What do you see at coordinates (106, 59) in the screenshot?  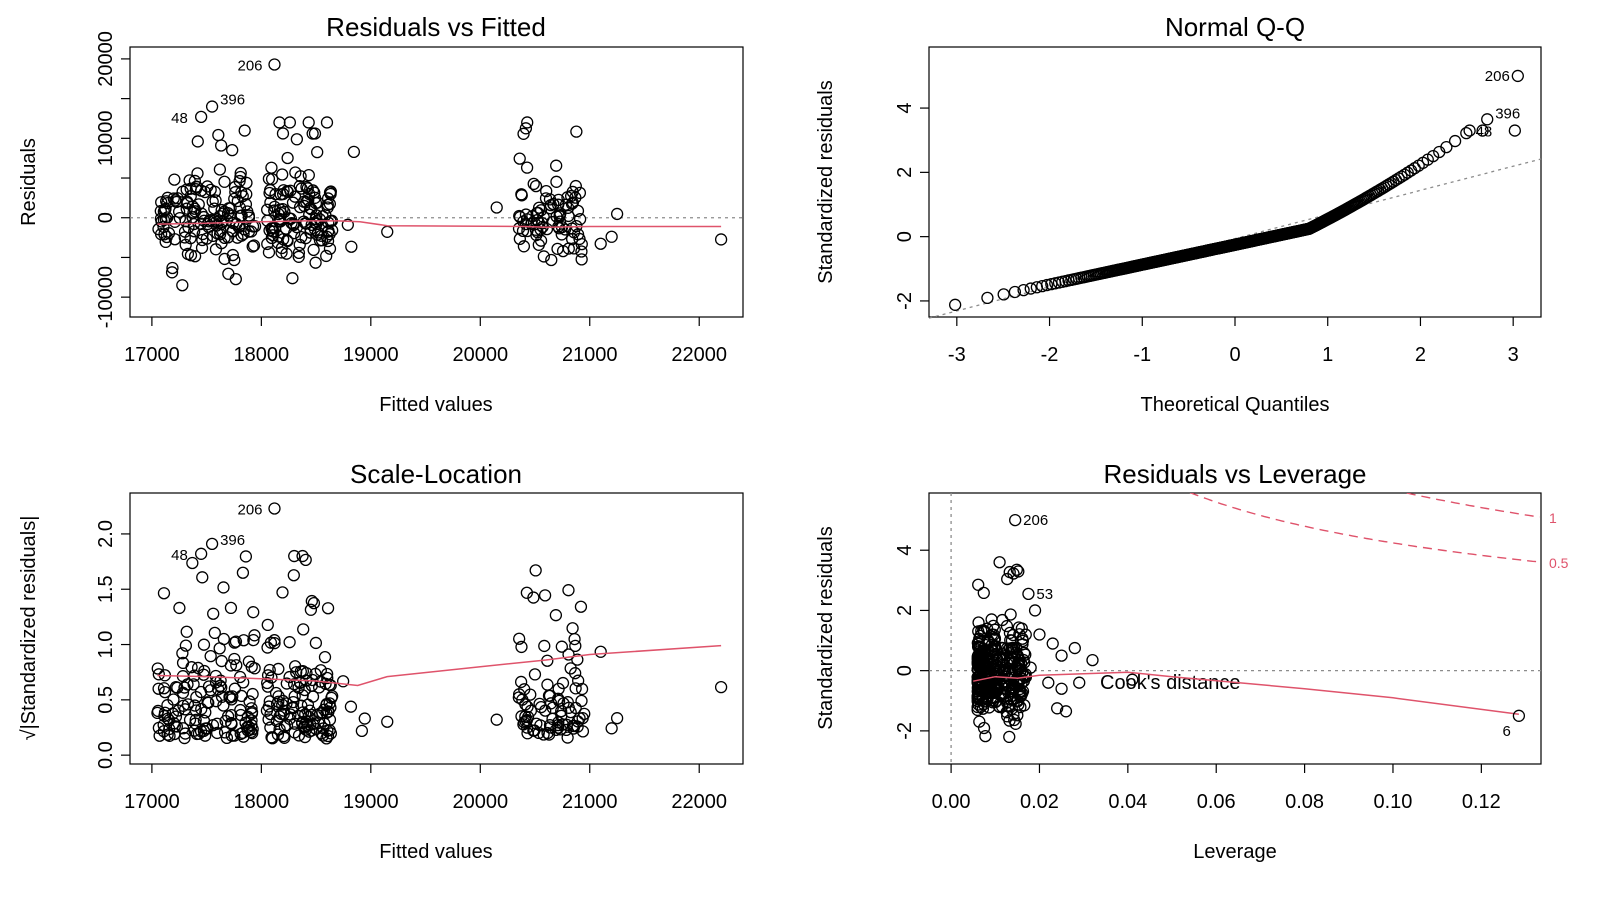 I see `rvf-ytick-label: 20000` at bounding box center [106, 59].